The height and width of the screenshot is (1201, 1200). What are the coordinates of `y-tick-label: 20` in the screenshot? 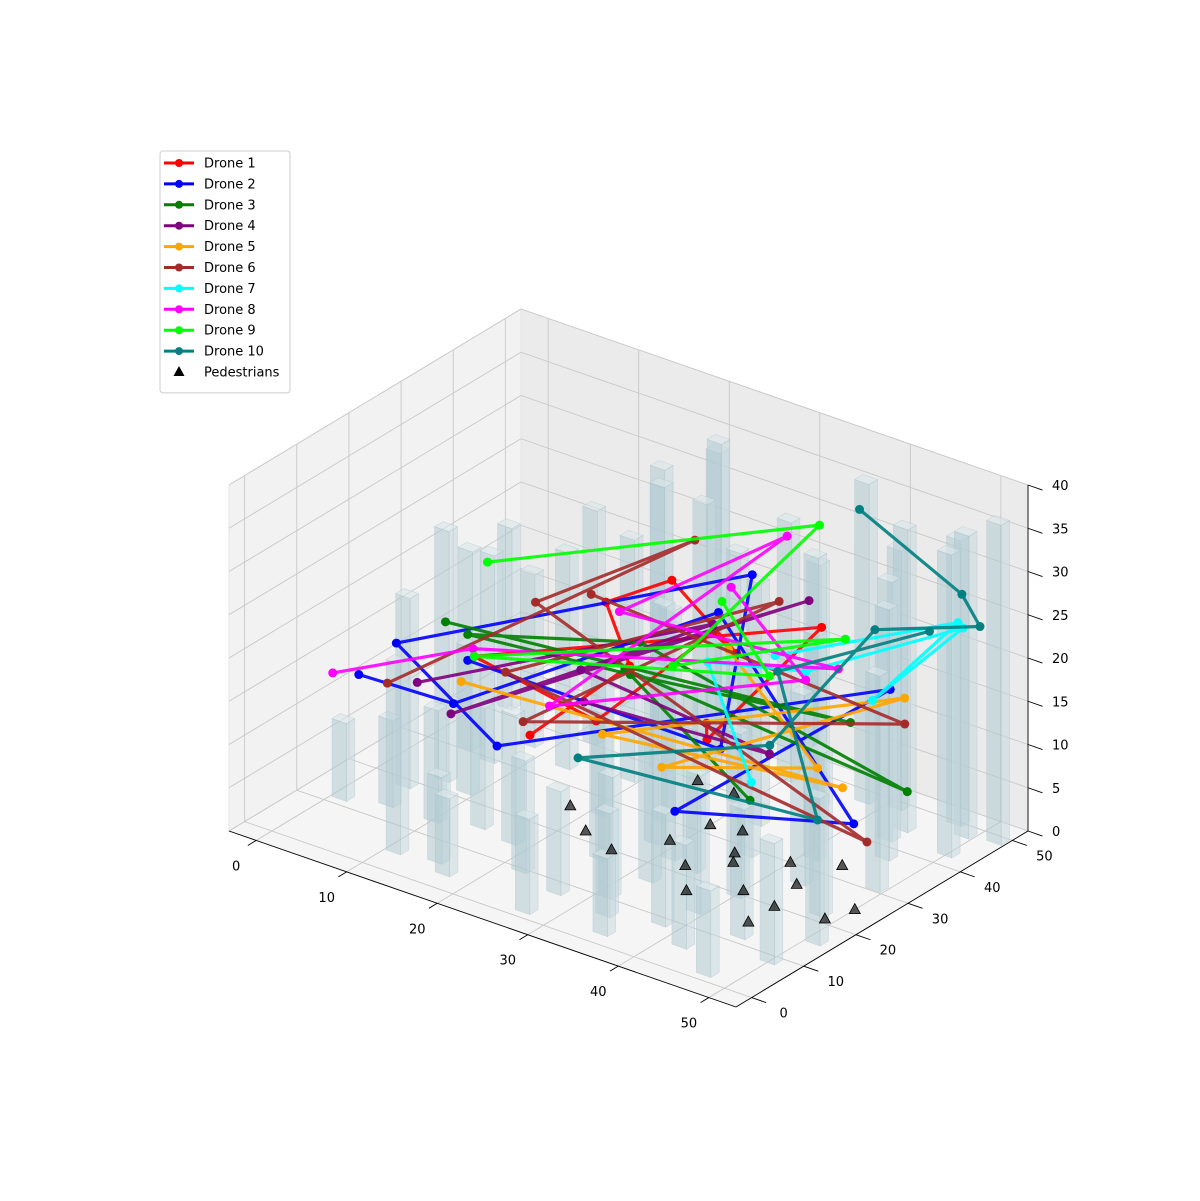 It's located at (888, 951).